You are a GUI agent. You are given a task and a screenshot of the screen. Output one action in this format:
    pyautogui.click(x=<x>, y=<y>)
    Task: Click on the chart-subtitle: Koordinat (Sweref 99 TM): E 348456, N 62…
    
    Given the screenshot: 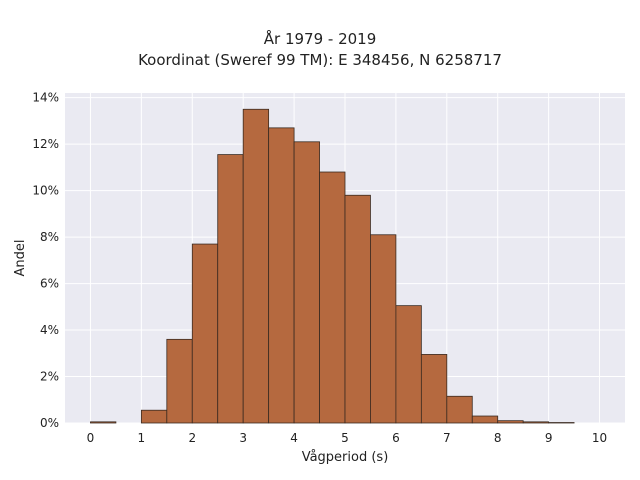 What is the action you would take?
    pyautogui.click(x=320, y=60)
    